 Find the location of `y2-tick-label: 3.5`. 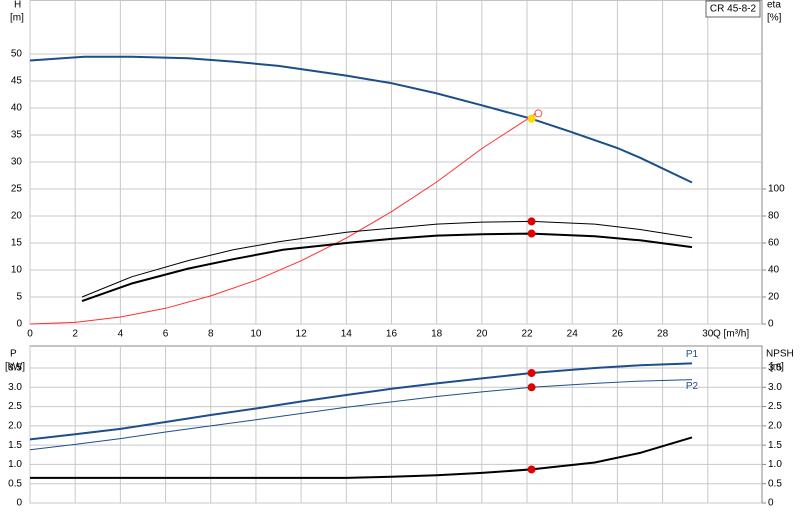

y2-tick-label: 3.5 is located at coordinates (775, 368).